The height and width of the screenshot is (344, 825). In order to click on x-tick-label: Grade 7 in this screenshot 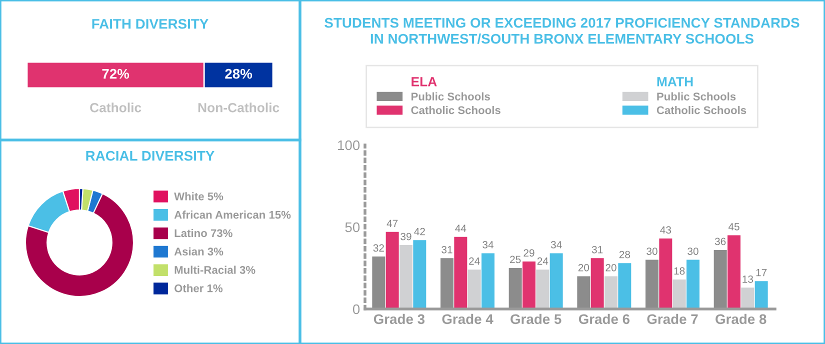, I will do `click(672, 319)`.